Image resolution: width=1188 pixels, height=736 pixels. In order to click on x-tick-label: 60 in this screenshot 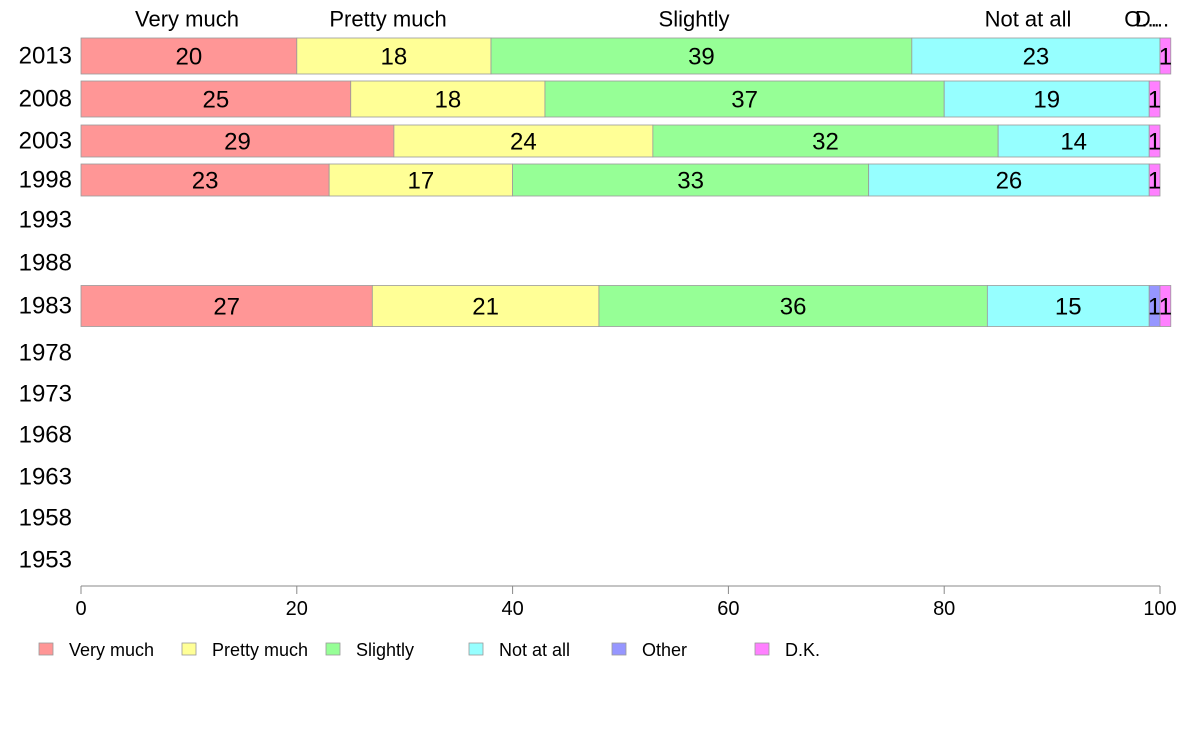, I will do `click(728, 609)`.